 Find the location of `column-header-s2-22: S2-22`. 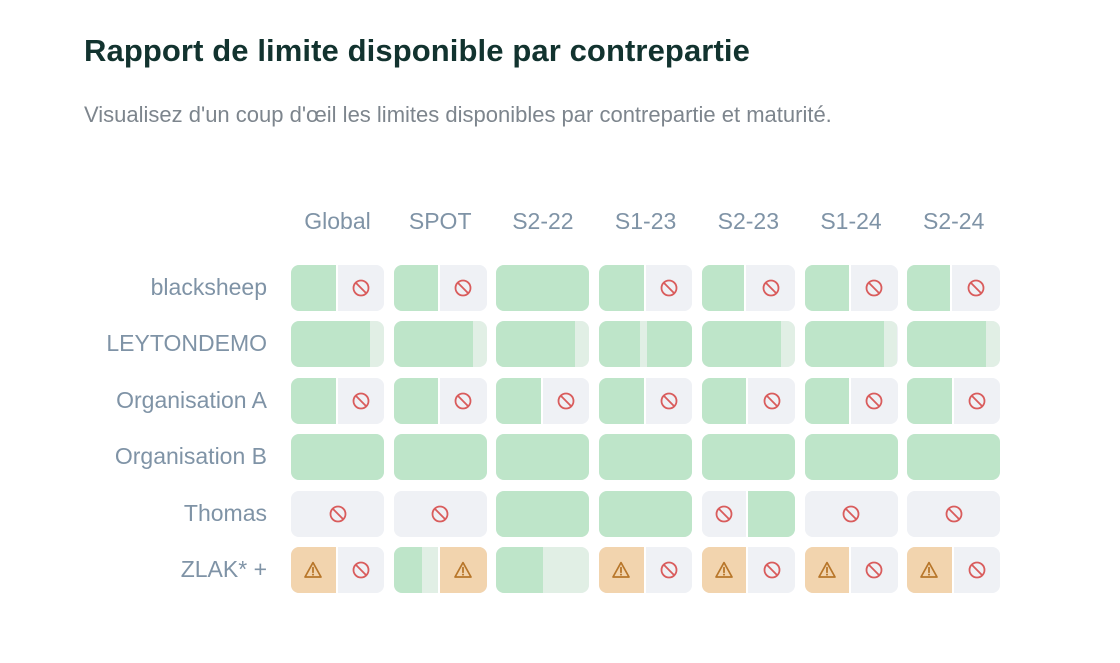

column-header-s2-22: S2-22 is located at coordinates (543, 221).